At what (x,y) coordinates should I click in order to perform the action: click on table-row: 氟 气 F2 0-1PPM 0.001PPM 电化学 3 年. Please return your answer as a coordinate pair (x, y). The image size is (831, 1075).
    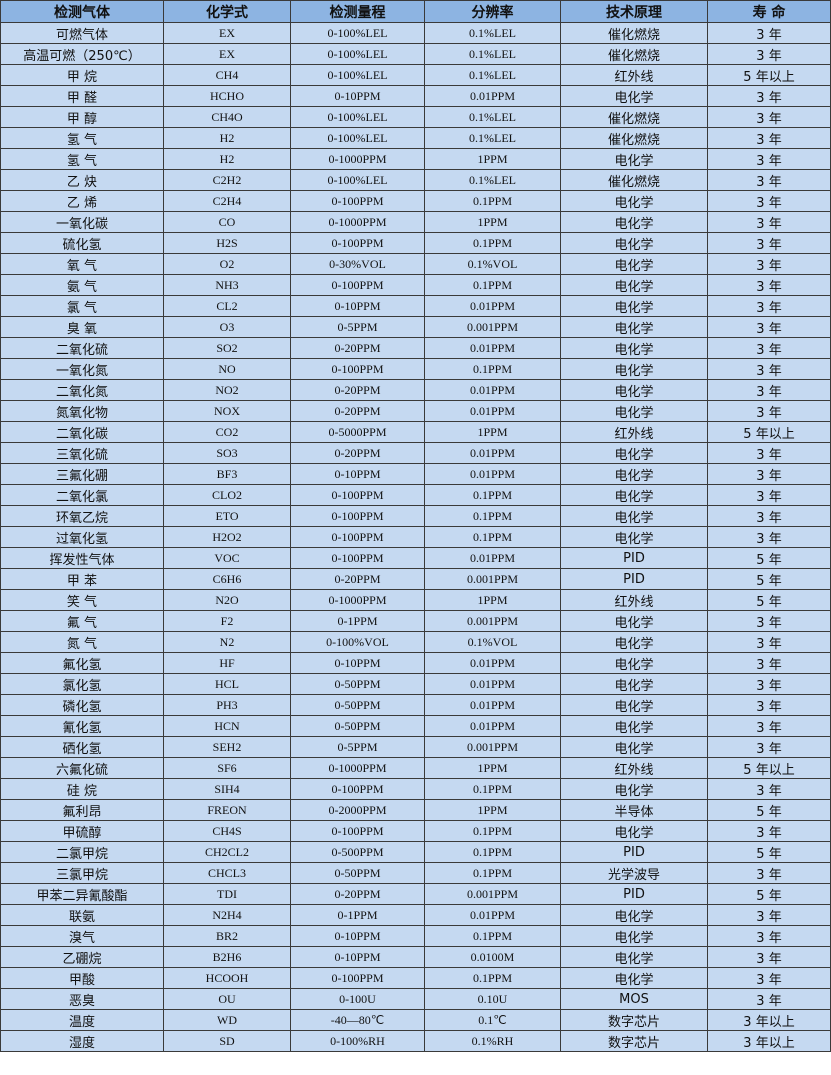
    Looking at the image, I should click on (415, 621).